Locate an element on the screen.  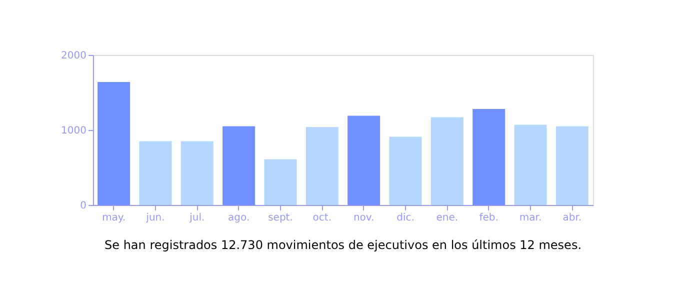
y-tick-label: 2000 is located at coordinates (73, 56).